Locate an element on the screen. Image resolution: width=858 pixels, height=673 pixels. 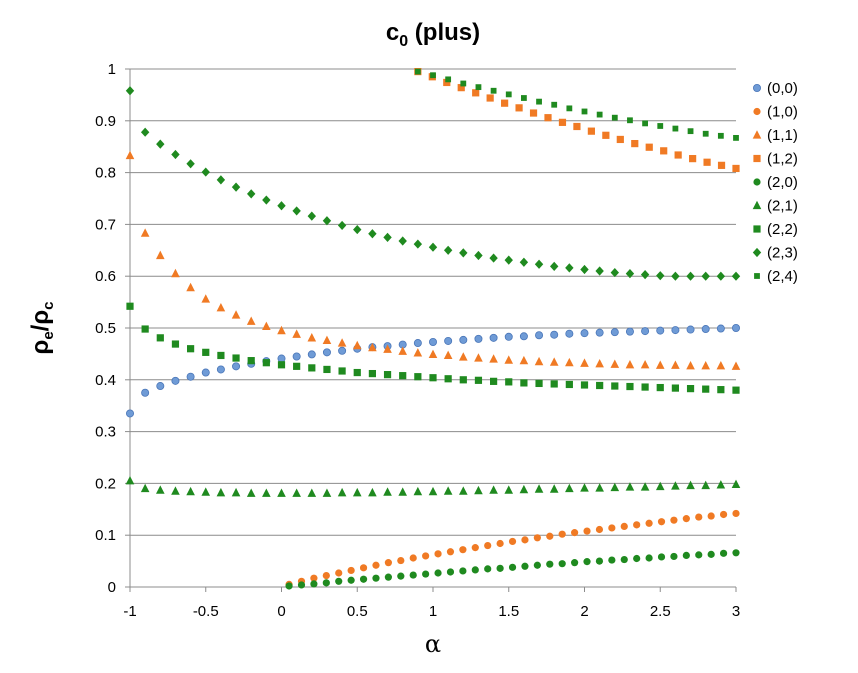
y-tick-label: 0.3 is located at coordinates (105, 432).